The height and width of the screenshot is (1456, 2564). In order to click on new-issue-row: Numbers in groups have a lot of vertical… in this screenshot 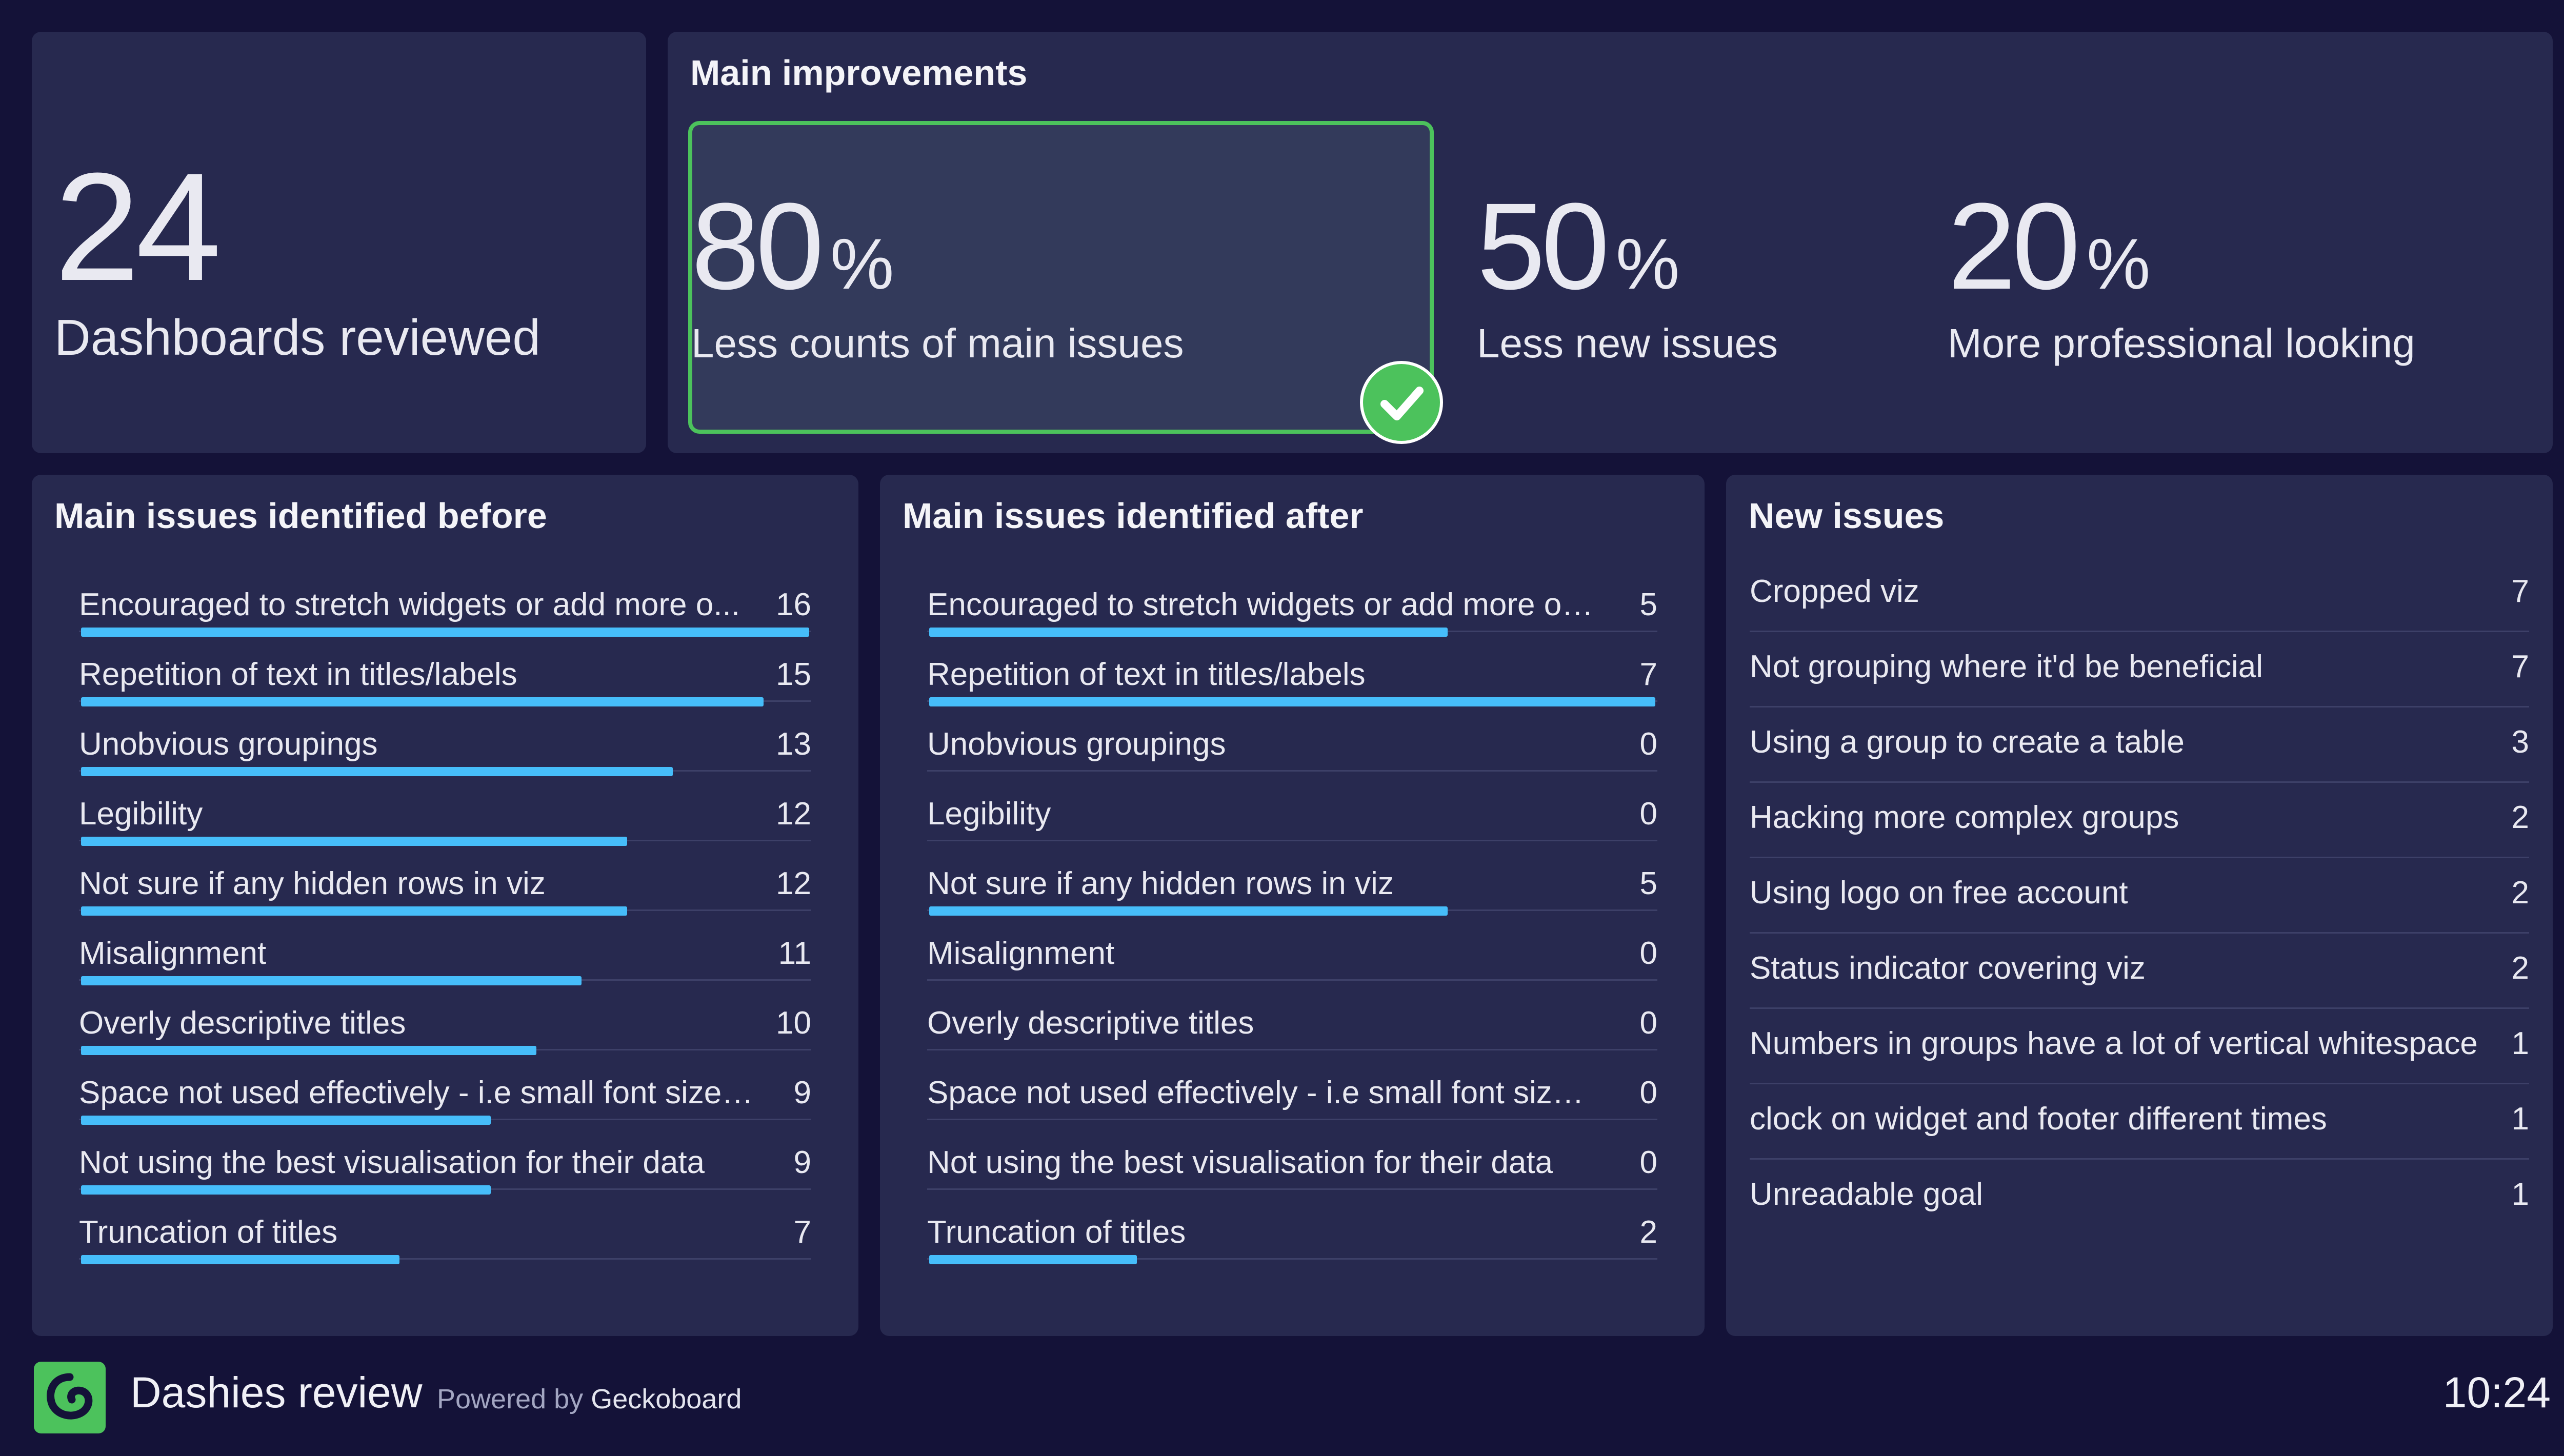, I will do `click(2139, 1046)`.